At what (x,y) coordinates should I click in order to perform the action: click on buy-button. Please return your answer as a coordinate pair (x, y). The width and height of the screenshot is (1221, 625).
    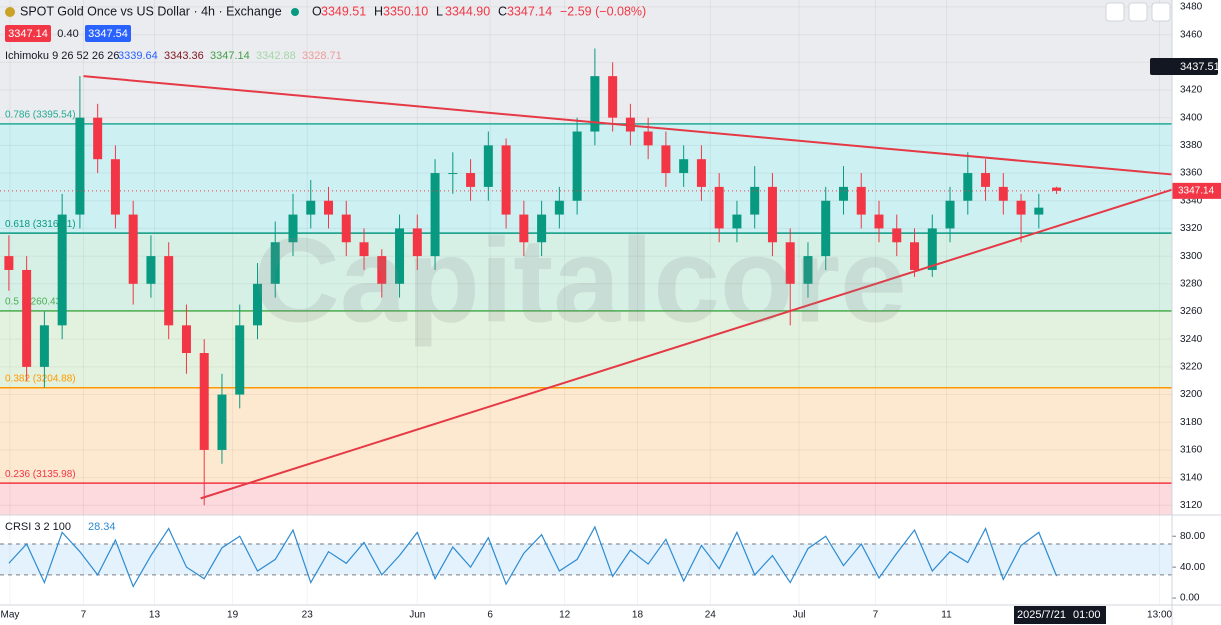
    Looking at the image, I should click on (108, 33).